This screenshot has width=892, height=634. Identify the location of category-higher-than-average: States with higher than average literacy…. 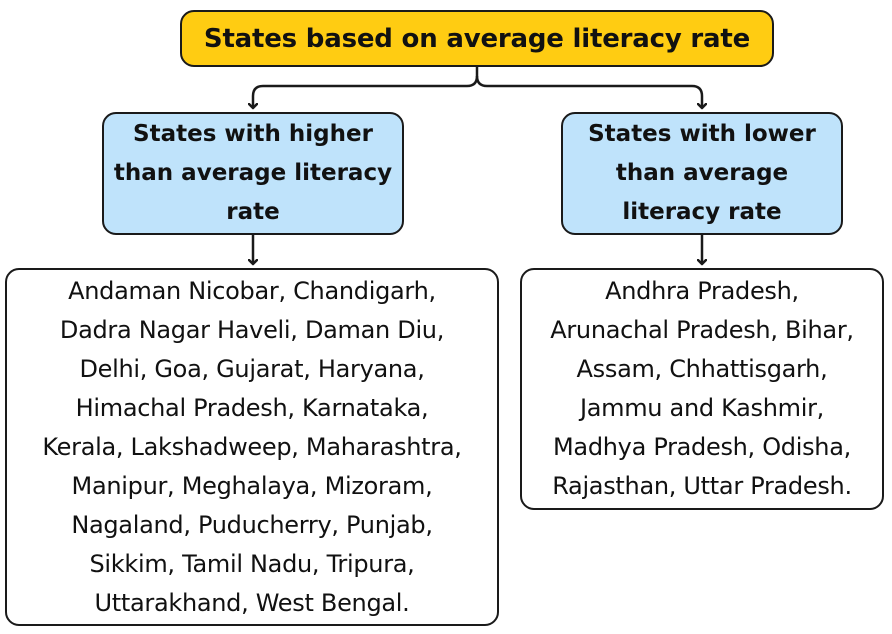
(253, 173).